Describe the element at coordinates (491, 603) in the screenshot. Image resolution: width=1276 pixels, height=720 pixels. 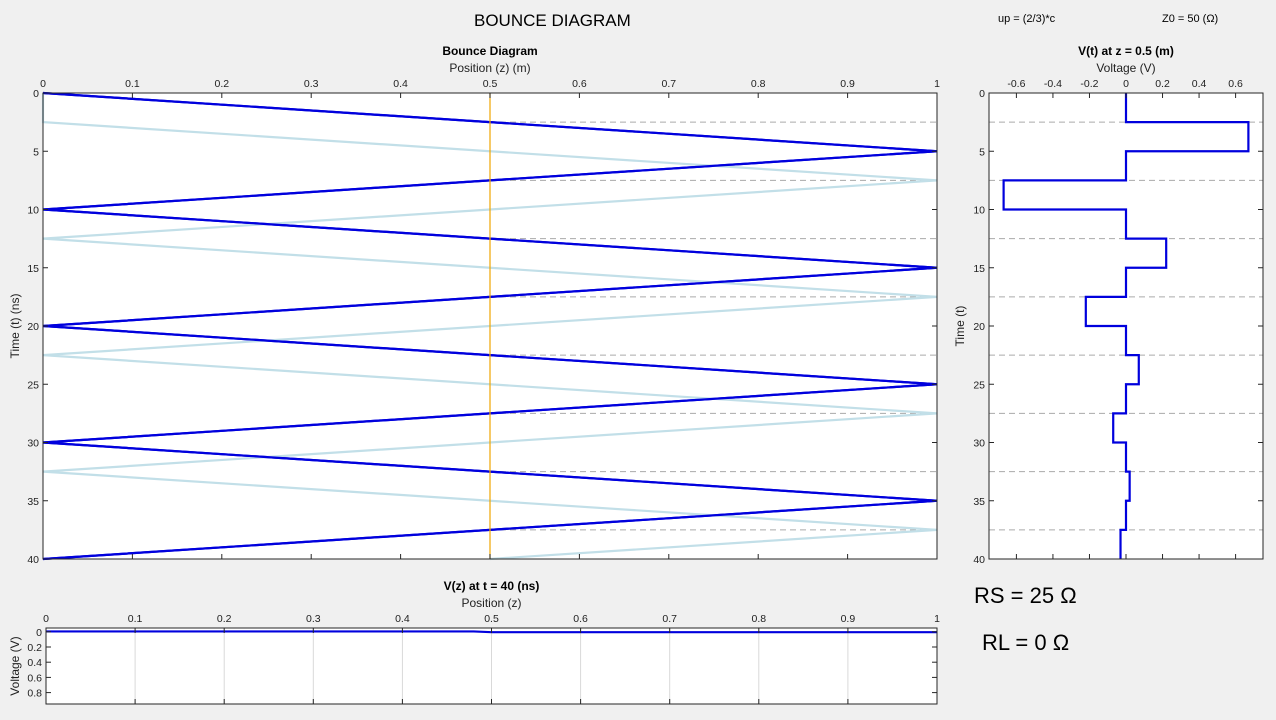
I see `vz-x-axis-label: Position (z)` at that location.